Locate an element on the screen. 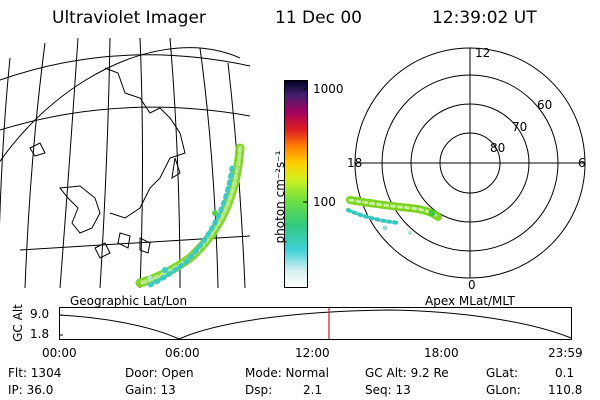 This screenshot has height=400, width=600. timeline-ytick-low: 1.8 is located at coordinates (40, 334).